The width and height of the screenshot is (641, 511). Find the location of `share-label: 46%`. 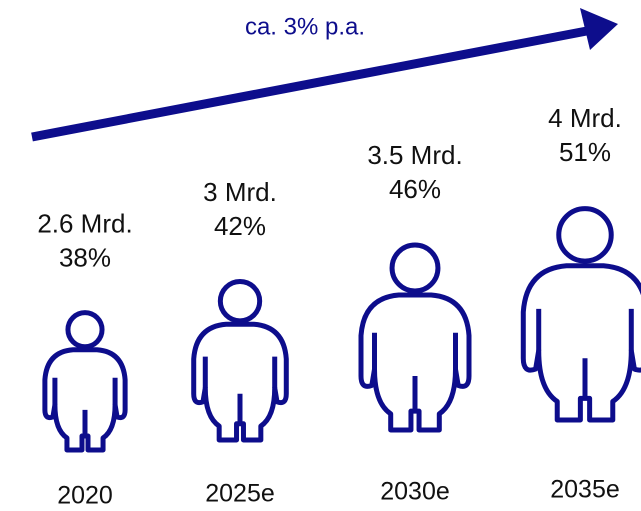

share-label: 46% is located at coordinates (415, 189).